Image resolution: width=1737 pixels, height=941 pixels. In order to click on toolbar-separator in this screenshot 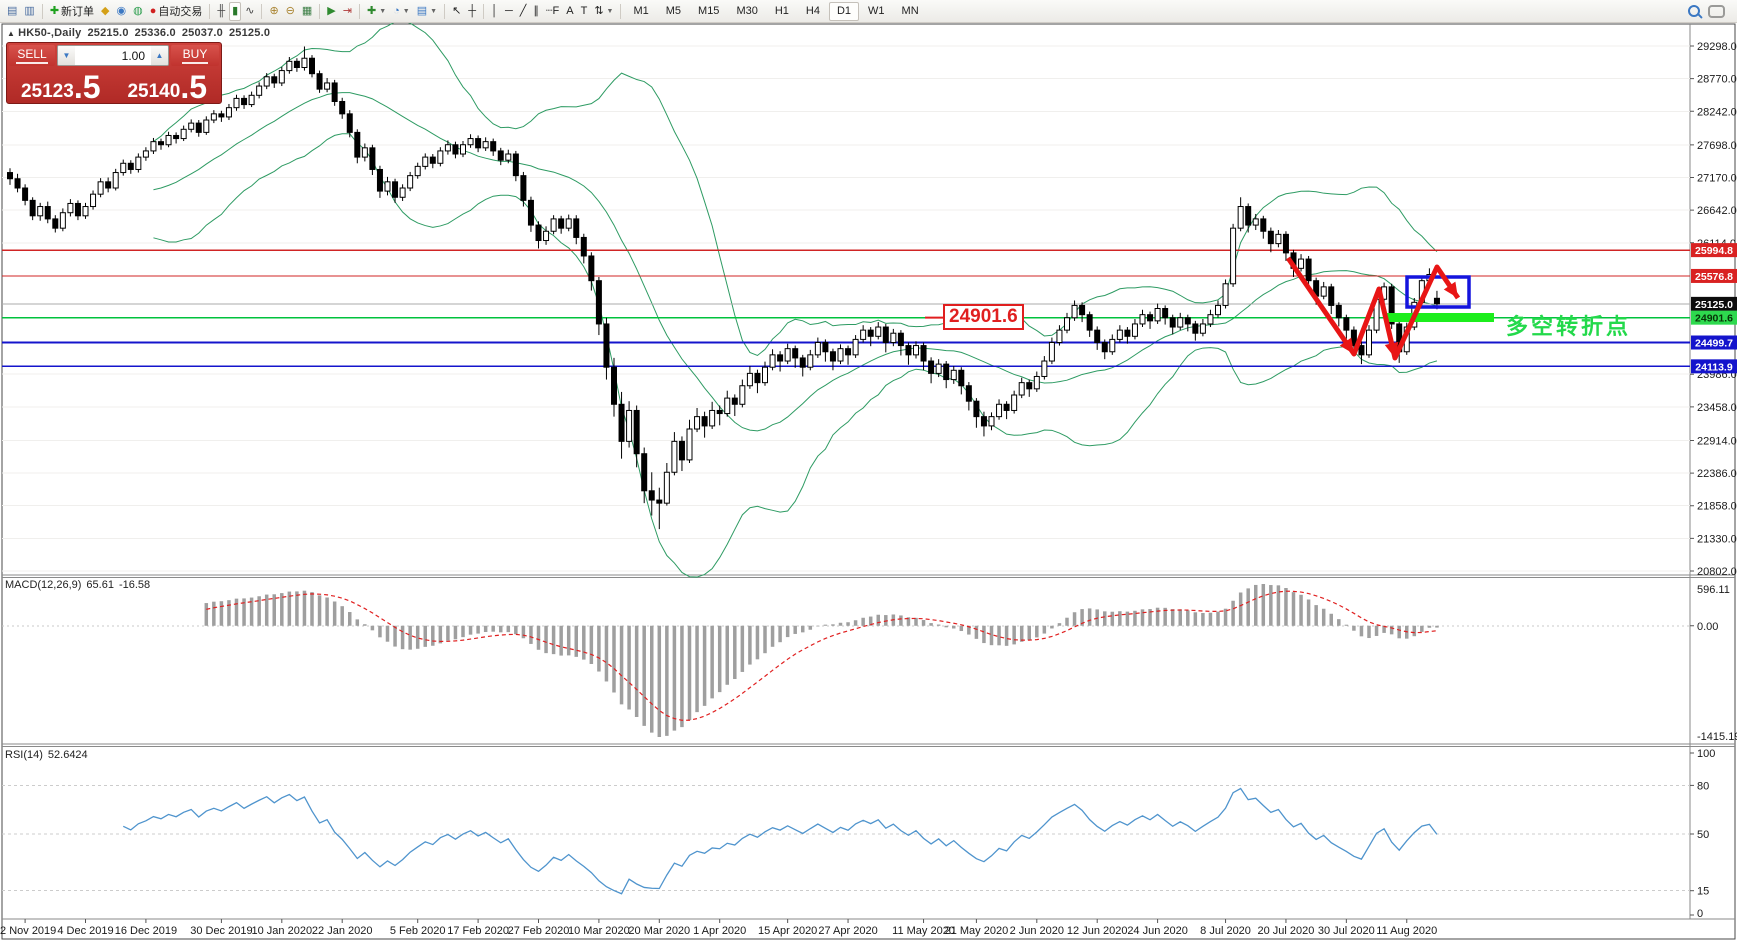, I will do `click(621, 11)`.